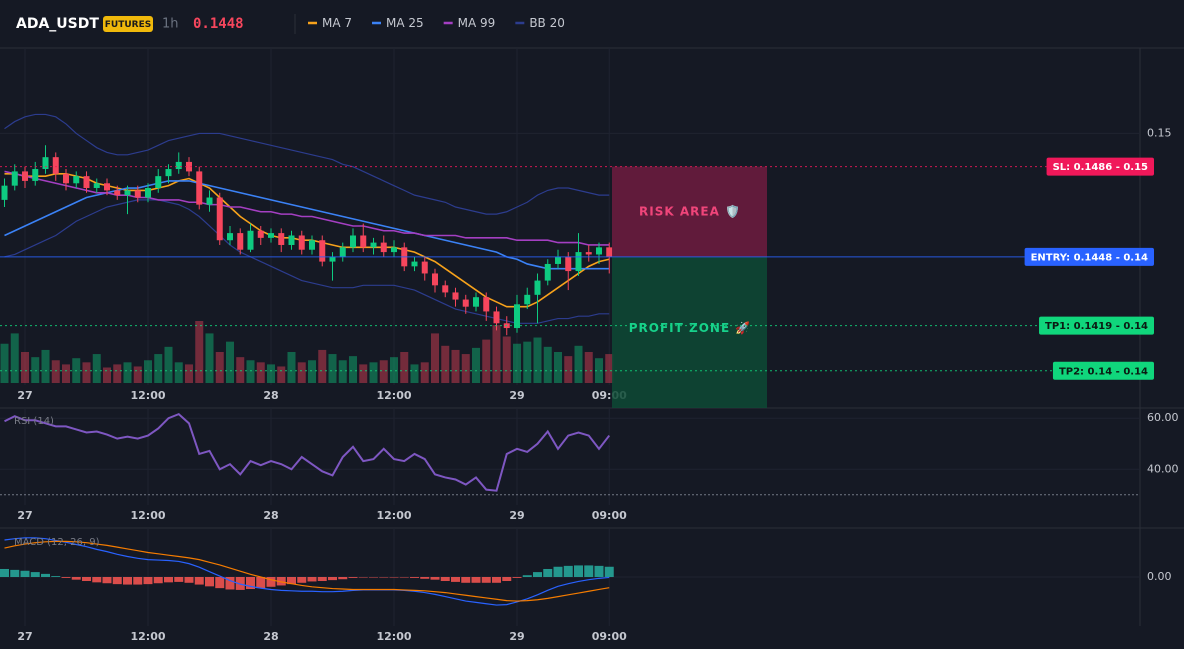 Image resolution: width=1184 pixels, height=649 pixels. What do you see at coordinates (270, 636) in the screenshot?
I see `x-tick-label: 28` at bounding box center [270, 636].